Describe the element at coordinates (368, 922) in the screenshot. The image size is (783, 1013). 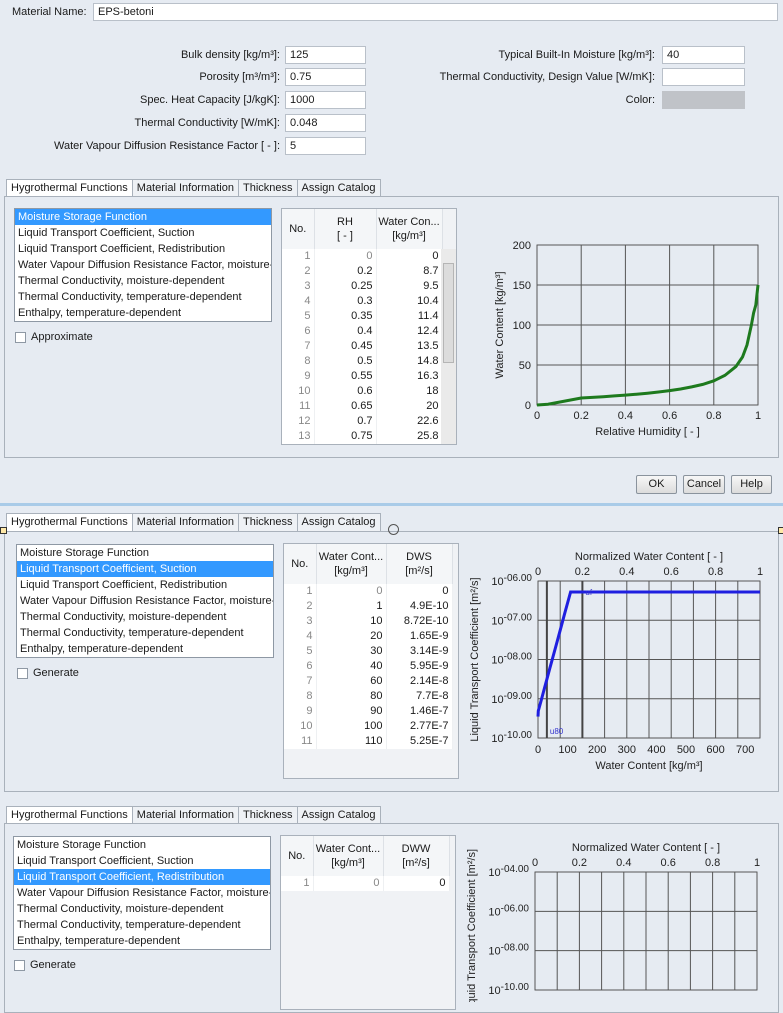
I see `data-table: No. Water Cont... [kg/m³] DWW [m²/s] 1 0 0` at that location.